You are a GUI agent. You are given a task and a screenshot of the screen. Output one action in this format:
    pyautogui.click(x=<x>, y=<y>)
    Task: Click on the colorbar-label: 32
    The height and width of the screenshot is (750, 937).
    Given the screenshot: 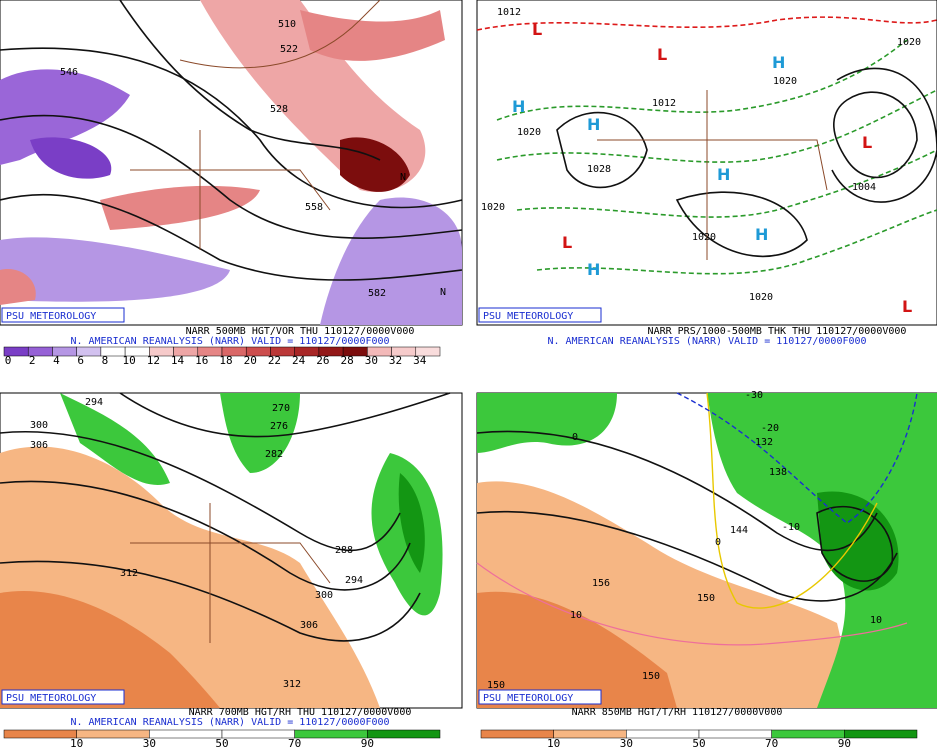 What is the action you would take?
    pyautogui.click(x=395, y=360)
    